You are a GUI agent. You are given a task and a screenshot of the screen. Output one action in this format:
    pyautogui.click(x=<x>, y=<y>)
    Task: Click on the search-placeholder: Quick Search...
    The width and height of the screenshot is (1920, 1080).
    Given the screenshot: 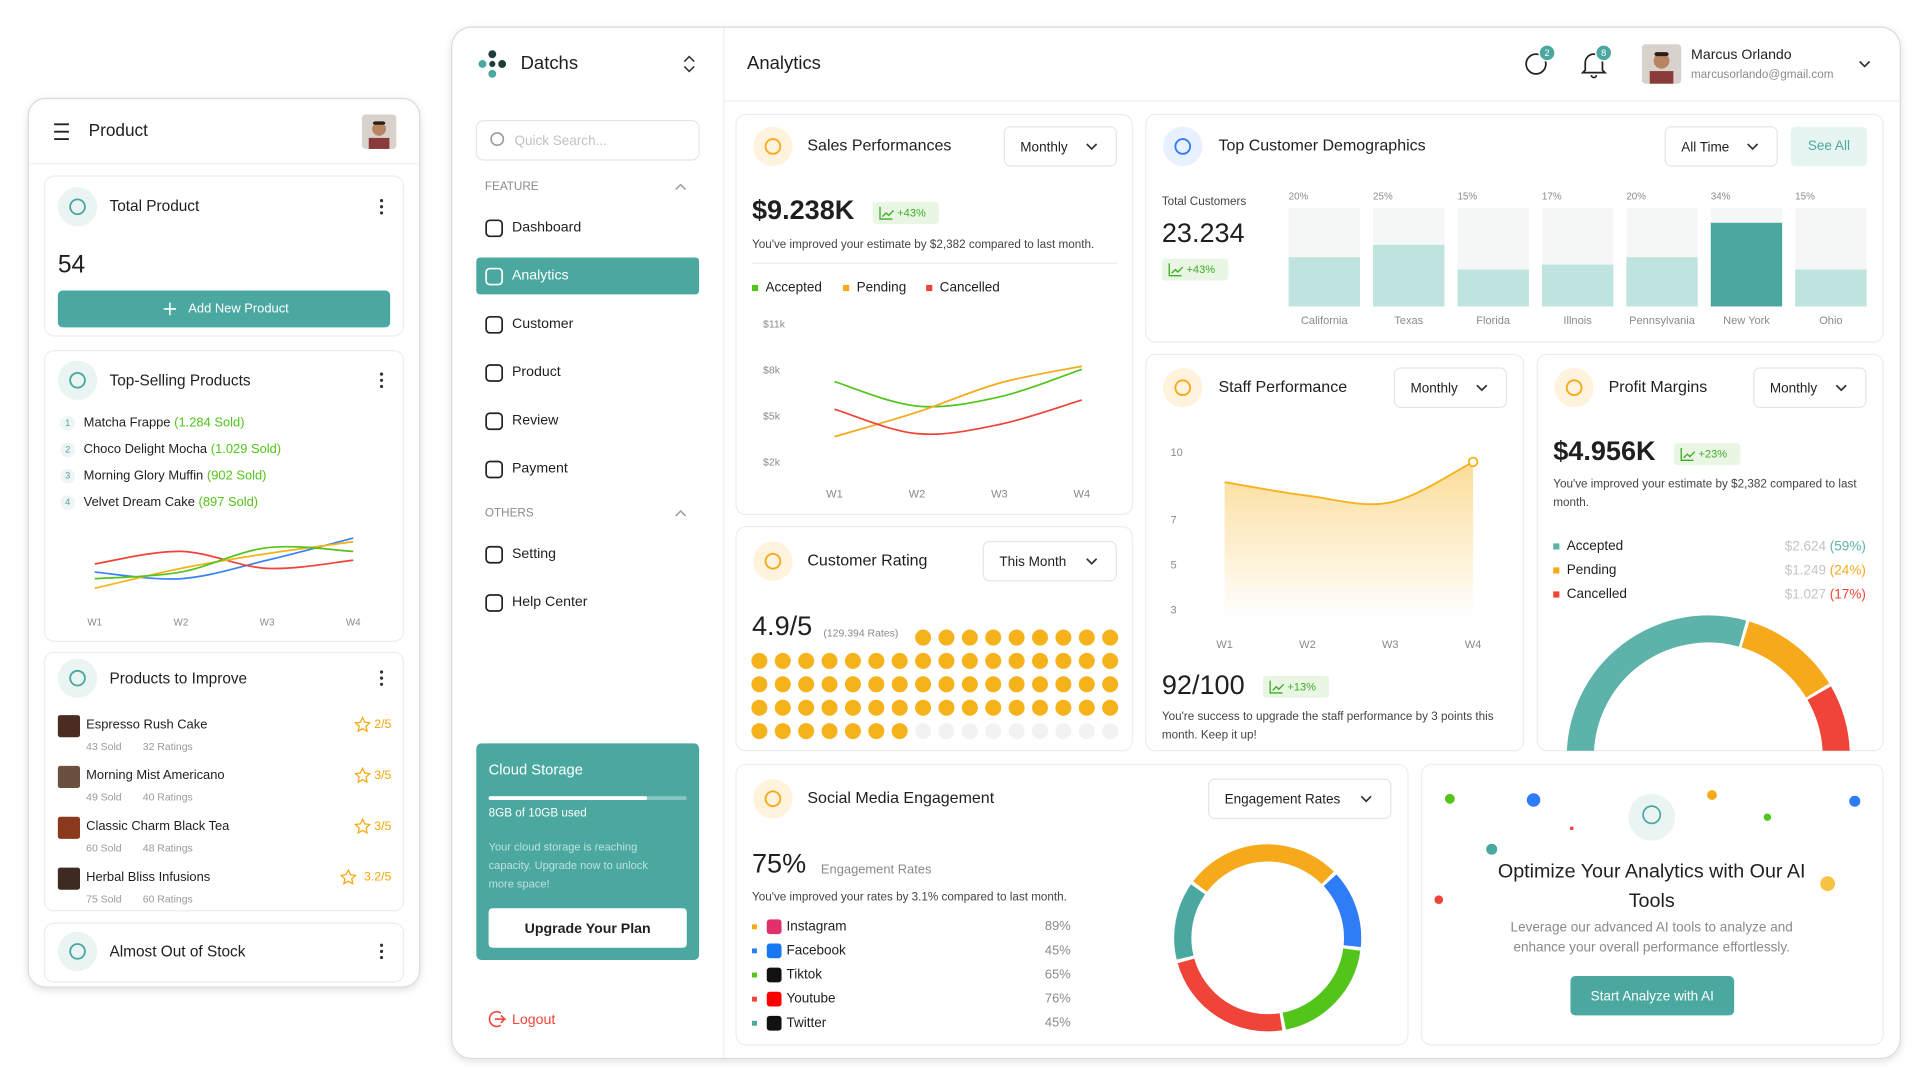 What is the action you would take?
    pyautogui.click(x=560, y=140)
    